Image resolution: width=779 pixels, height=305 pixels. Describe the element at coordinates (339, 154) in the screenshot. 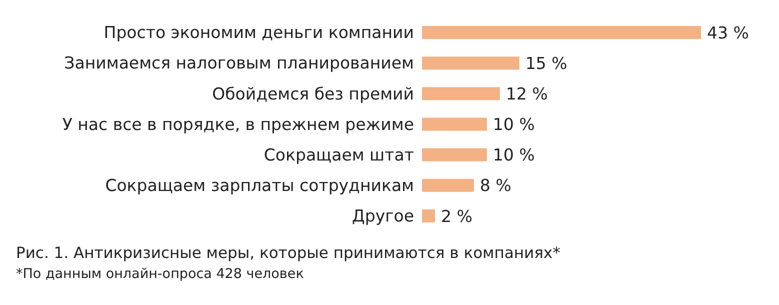

I see `y-tick-label: Сокращаем штат` at that location.